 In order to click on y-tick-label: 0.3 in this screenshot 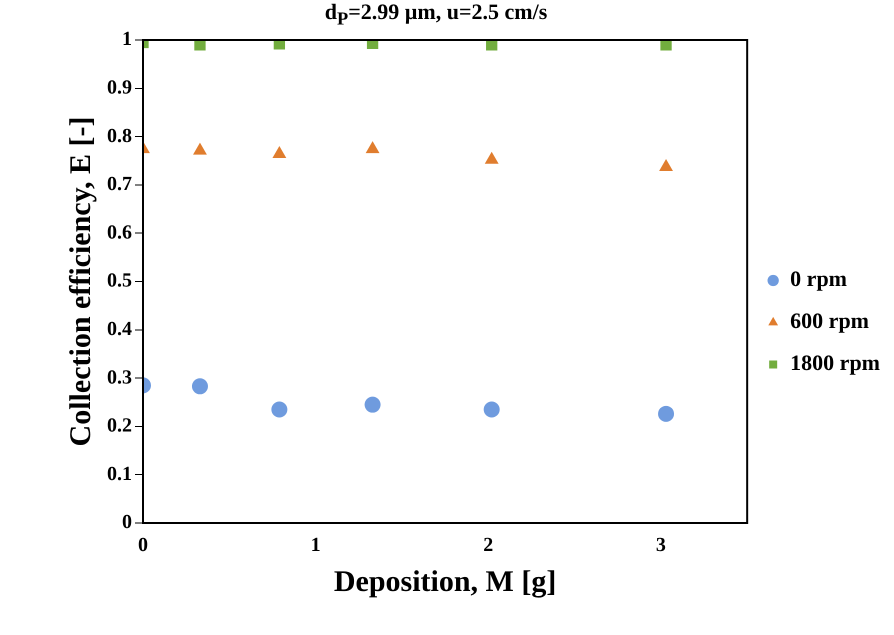, I will do `click(119, 377)`.